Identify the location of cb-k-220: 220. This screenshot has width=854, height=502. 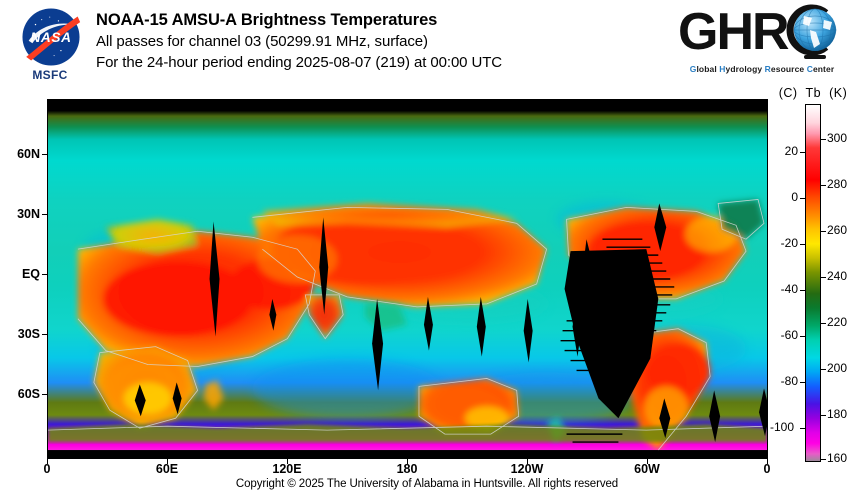
(837, 322).